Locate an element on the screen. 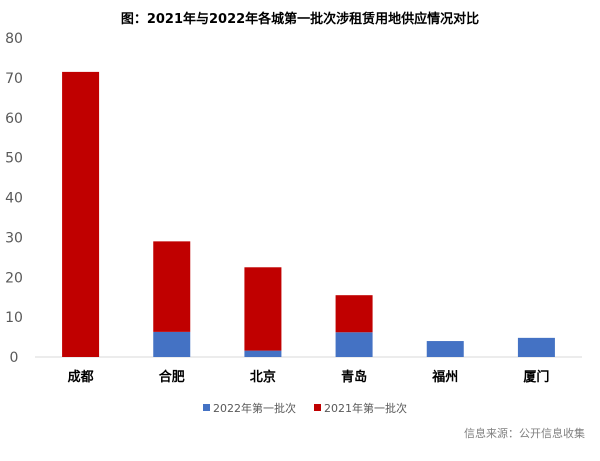 The width and height of the screenshot is (600, 461). y-tick-label: 20 is located at coordinates (14, 278).